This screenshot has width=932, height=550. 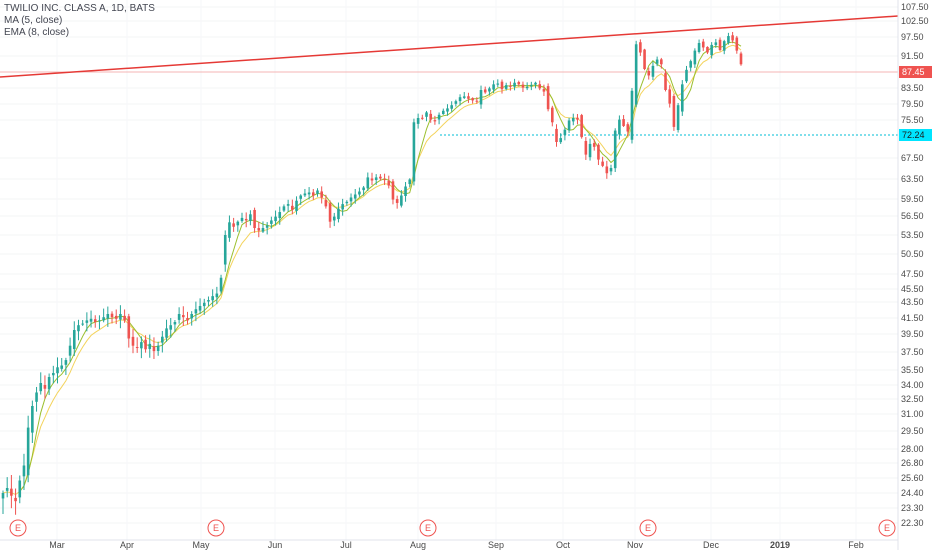 I want to click on price-tick-label: 79.50, so click(x=912, y=104).